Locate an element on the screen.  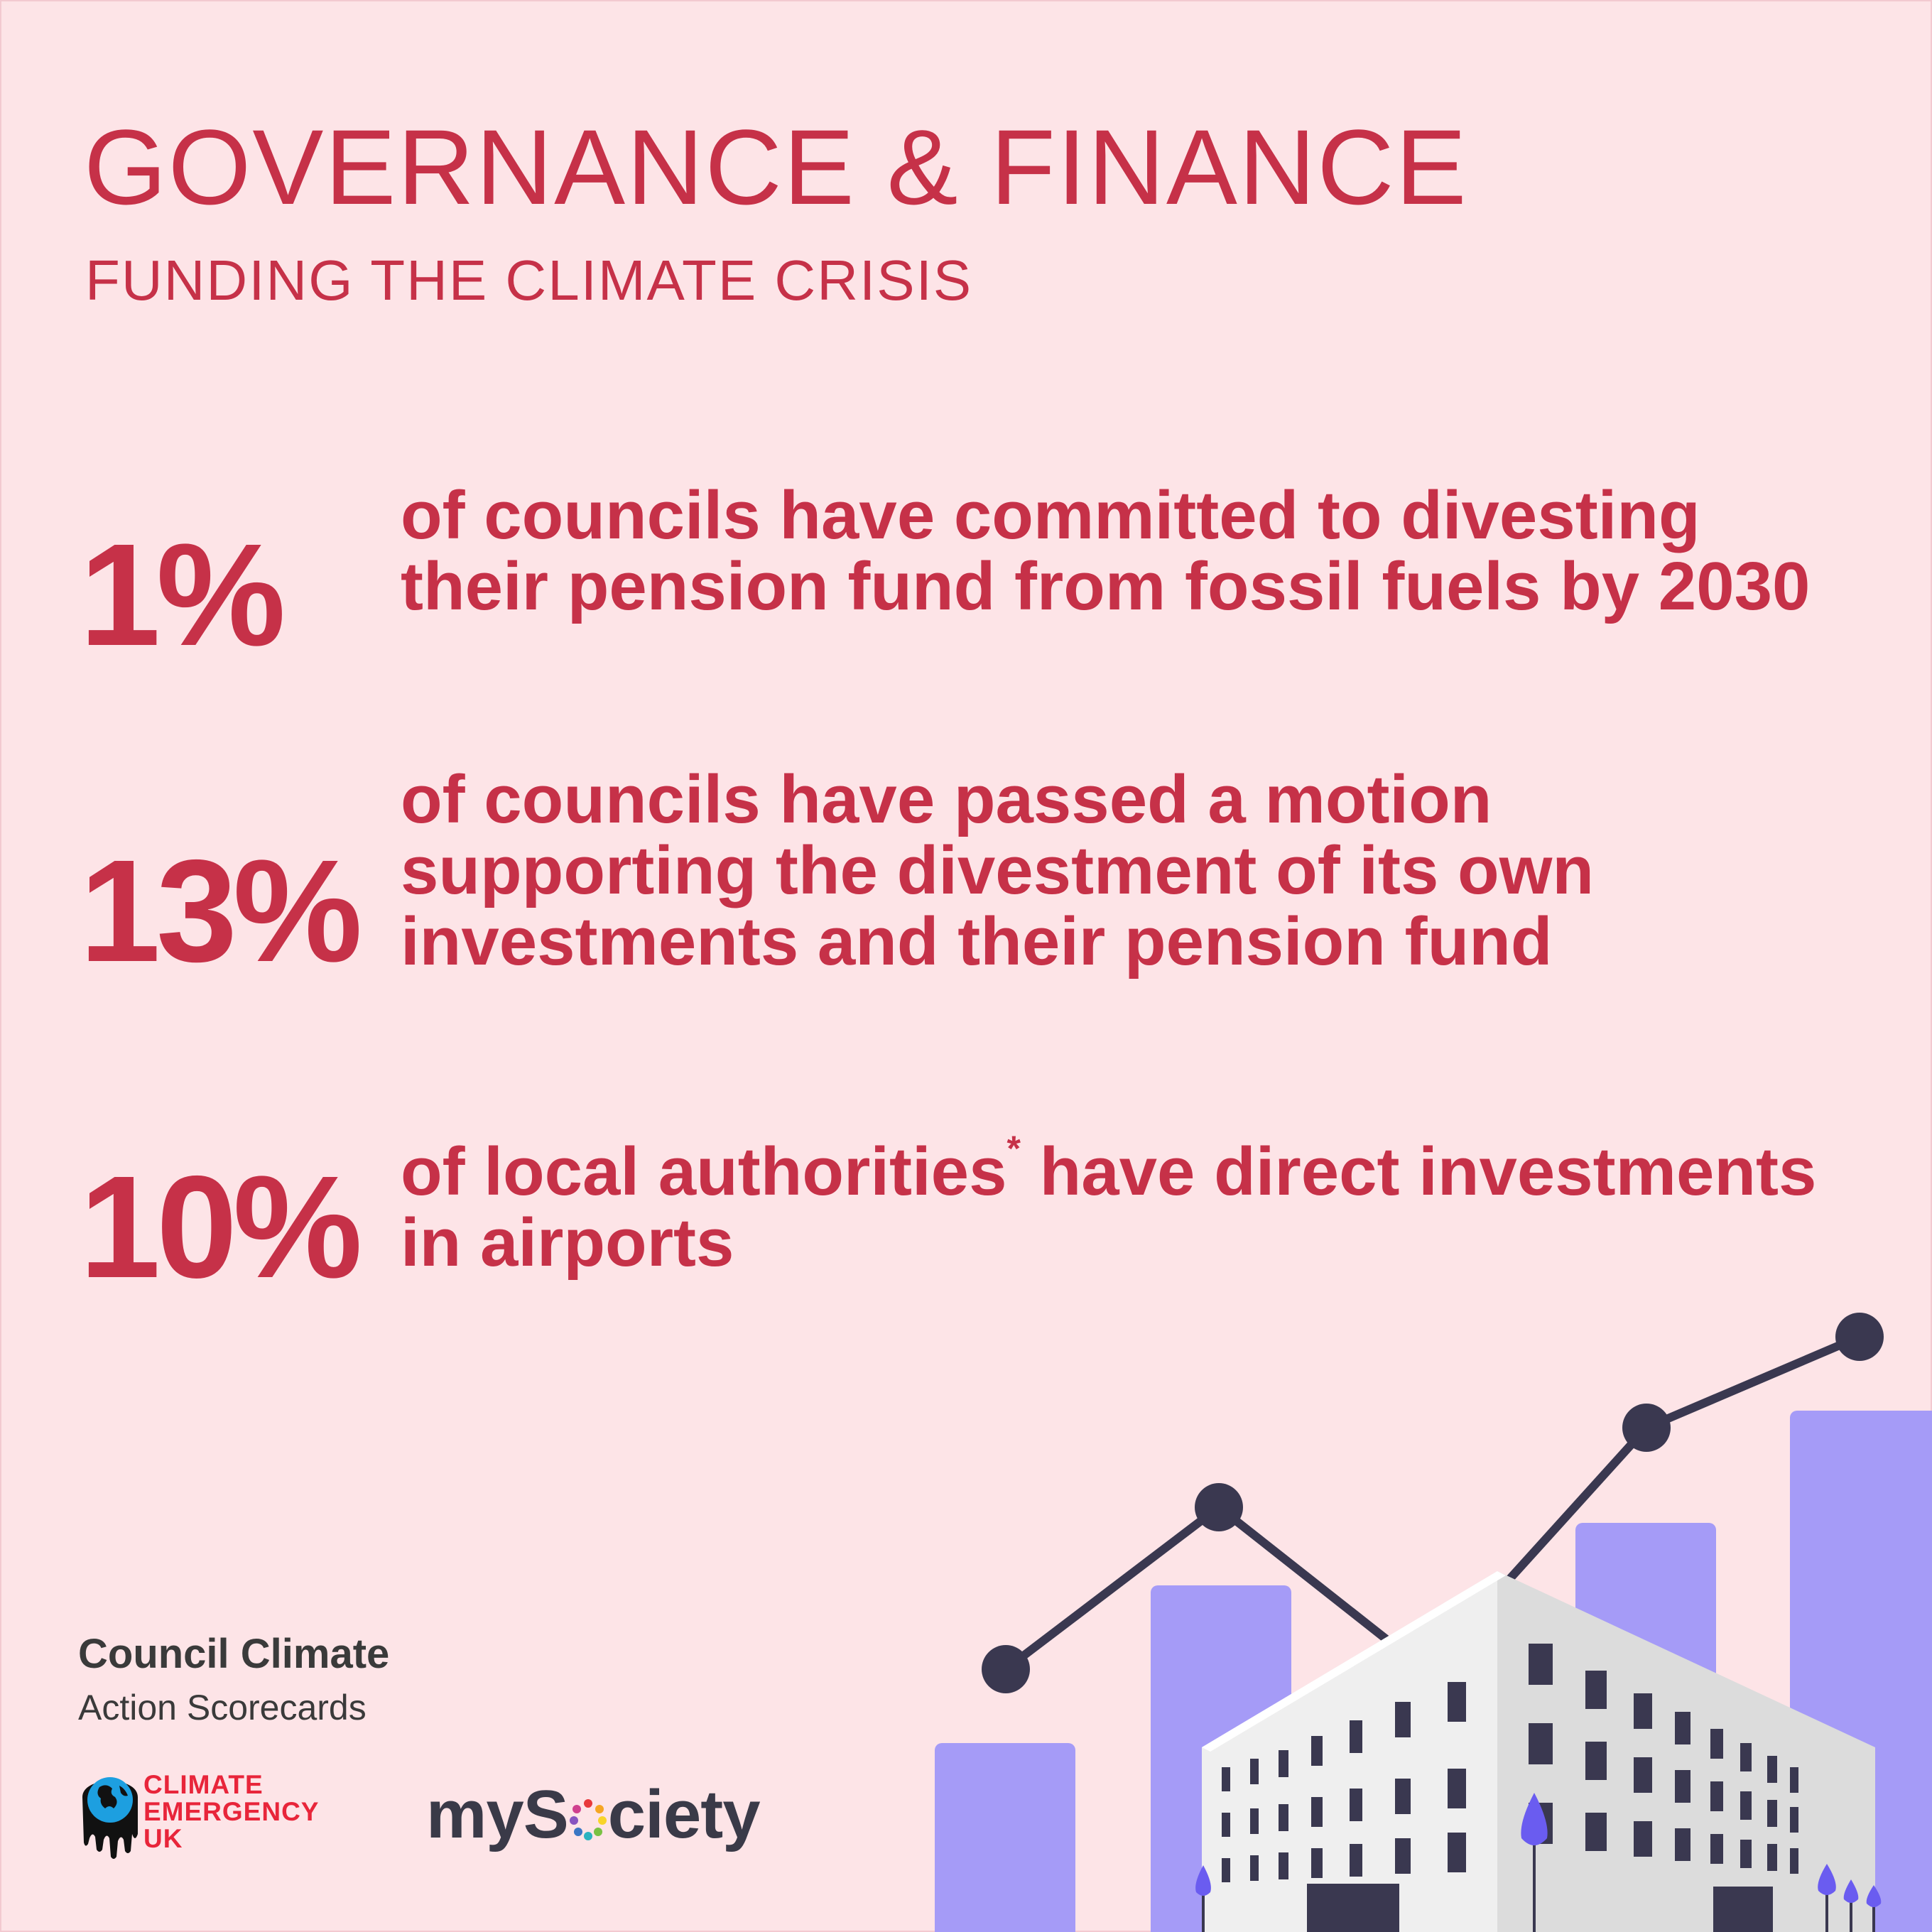
climate-emergency-uk-logo: CLIMATE EMERGENCY UK is located at coordinates (206, 1815).